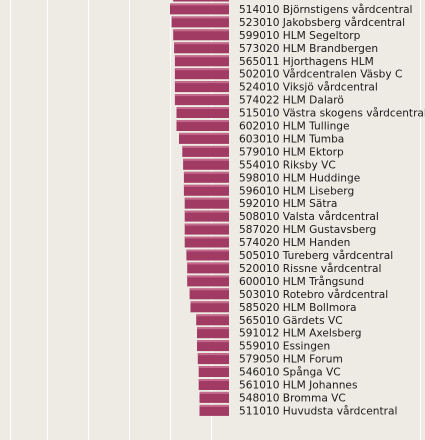 The image size is (425, 440). What do you see at coordinates (284, 347) in the screenshot?
I see `category-label: 559010 Essingen` at bounding box center [284, 347].